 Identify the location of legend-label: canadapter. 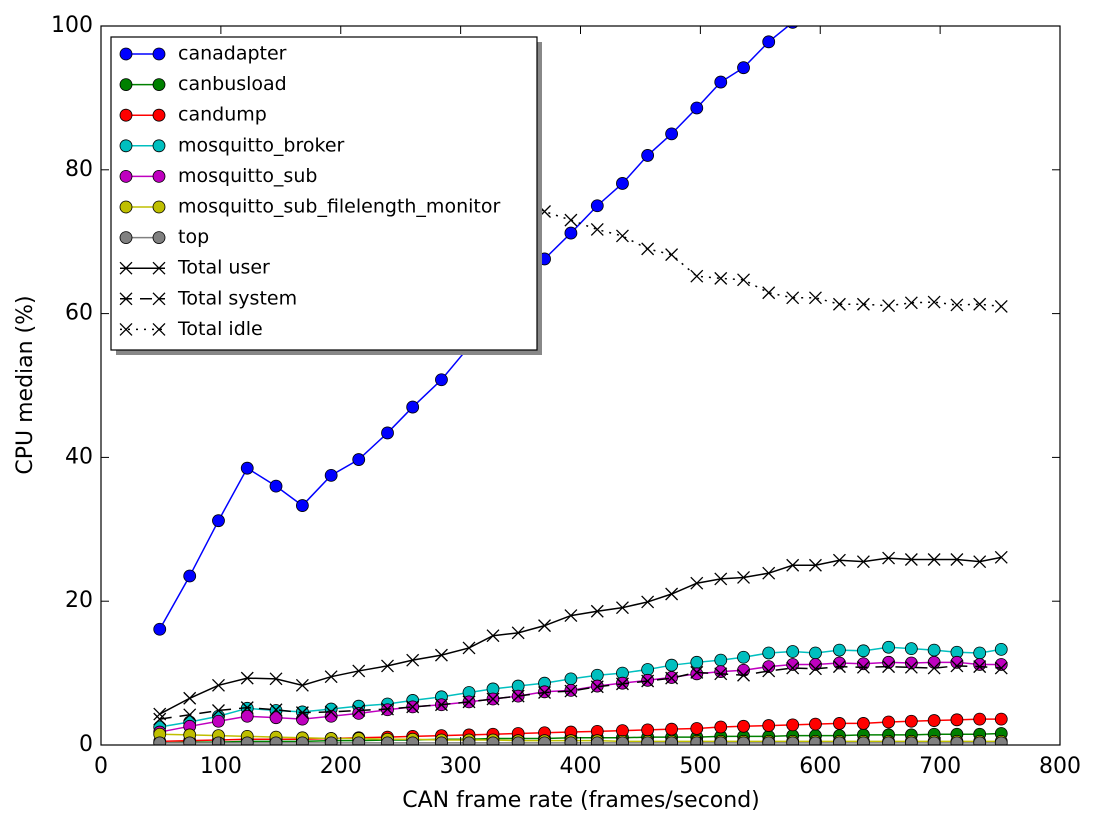
(232, 54).